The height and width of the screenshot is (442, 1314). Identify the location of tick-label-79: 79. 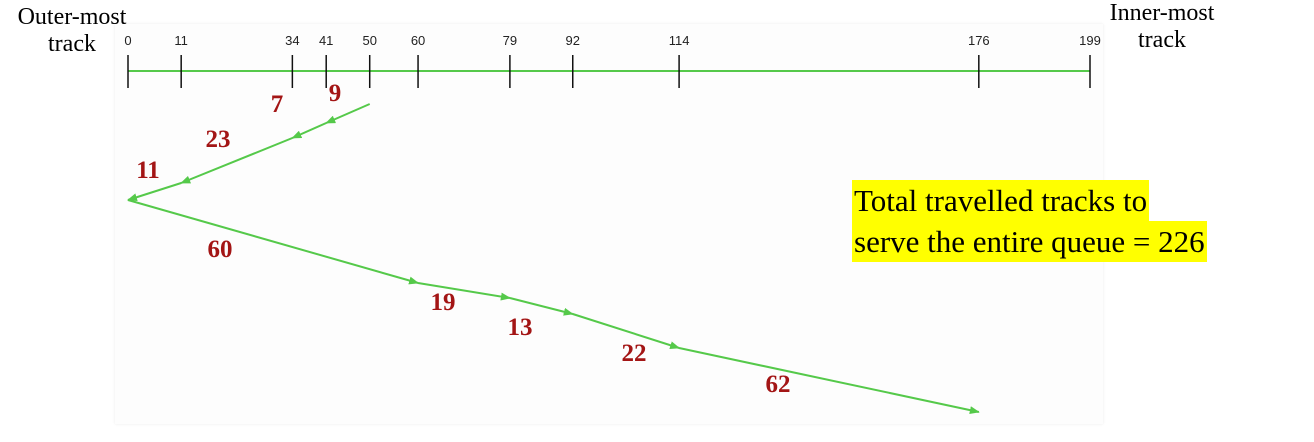
(510, 40).